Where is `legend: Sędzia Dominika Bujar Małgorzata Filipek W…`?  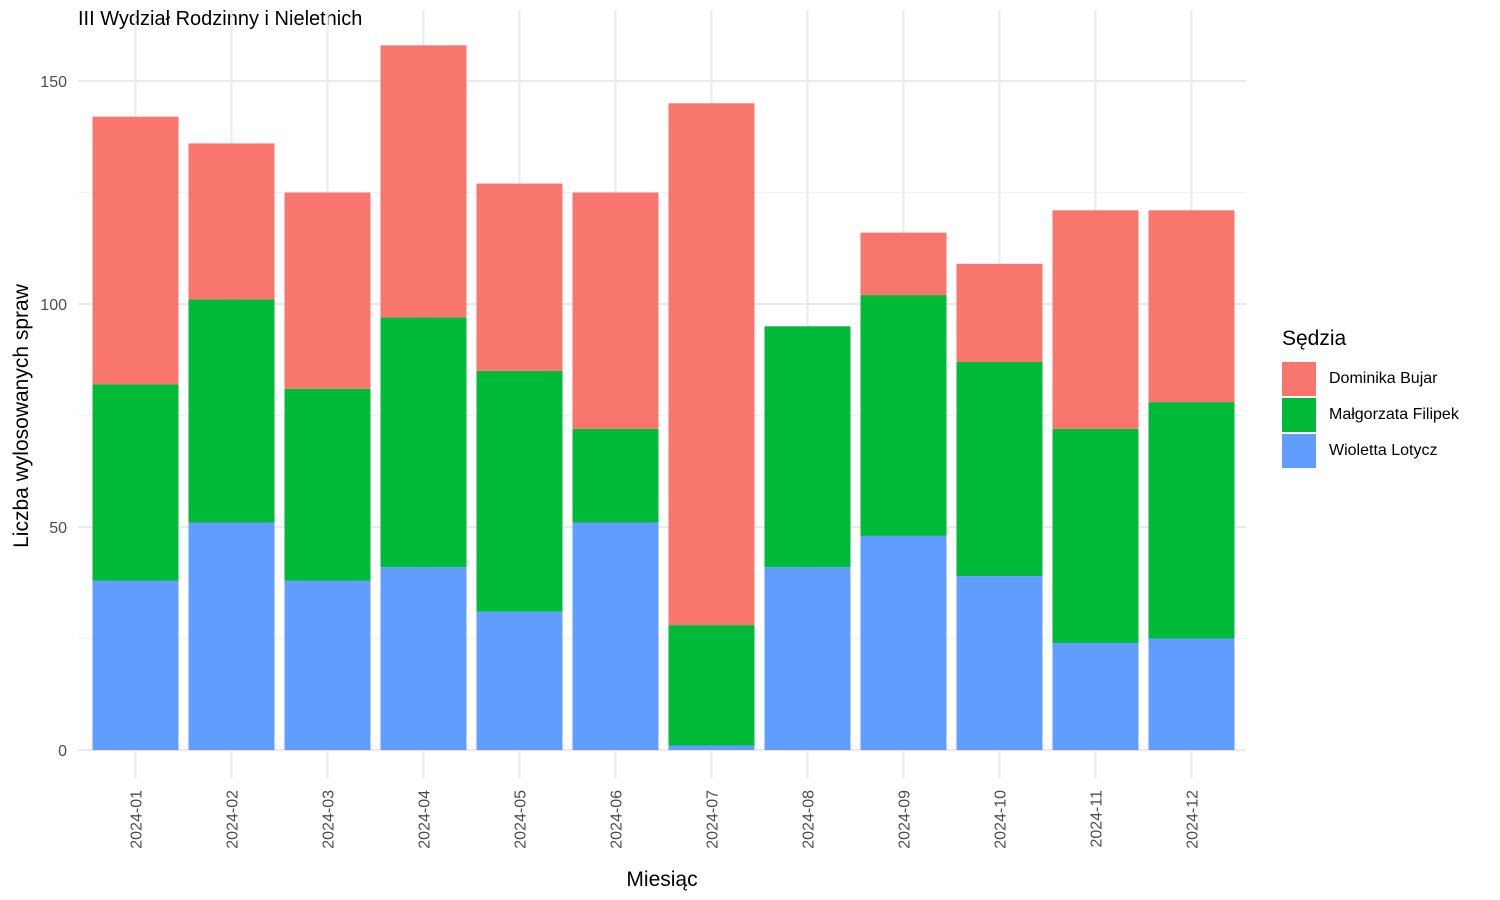
legend: Sędzia Dominika Bujar Małgorzata Filipek W… is located at coordinates (1370, 398).